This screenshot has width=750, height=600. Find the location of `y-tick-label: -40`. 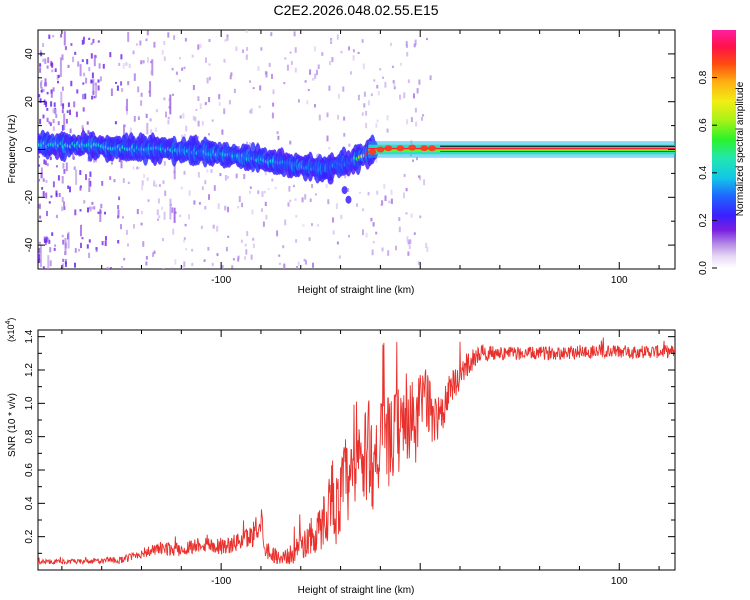

y-tick-label: -40 is located at coordinates (29, 244).